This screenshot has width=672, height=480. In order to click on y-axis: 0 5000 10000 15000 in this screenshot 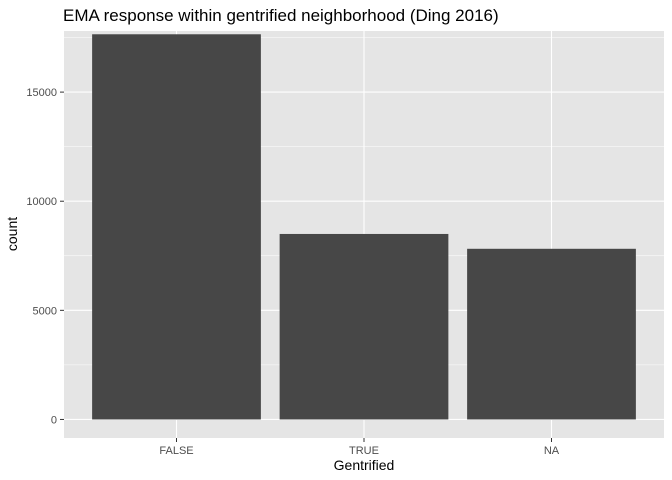, I will do `click(45, 256)`.